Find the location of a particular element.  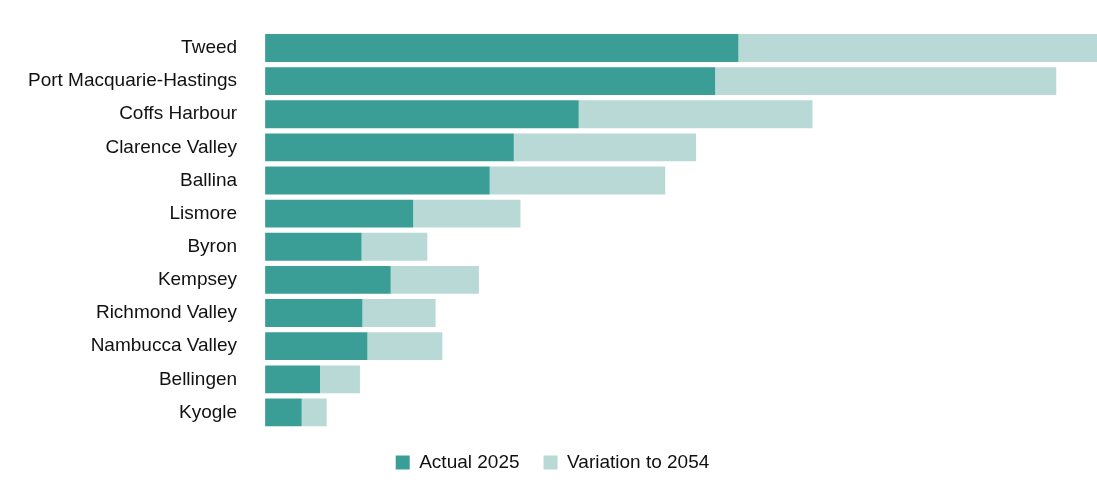

y-tick-label: Kyogle is located at coordinates (208, 411).